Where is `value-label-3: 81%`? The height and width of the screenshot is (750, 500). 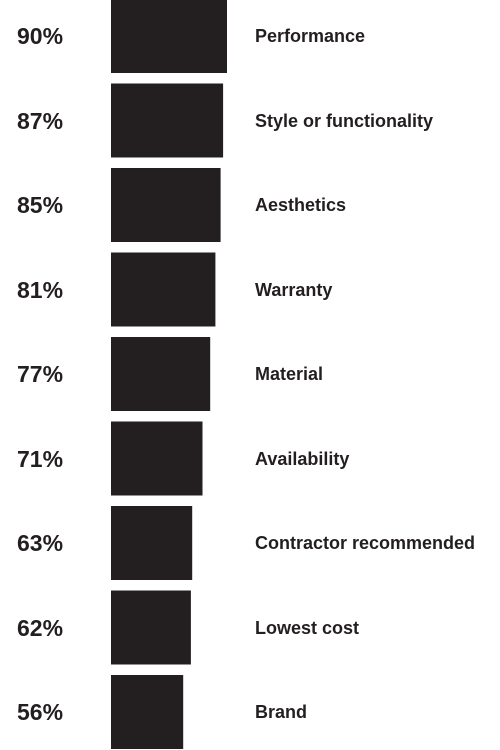
value-label-3: 81% is located at coordinates (40, 289).